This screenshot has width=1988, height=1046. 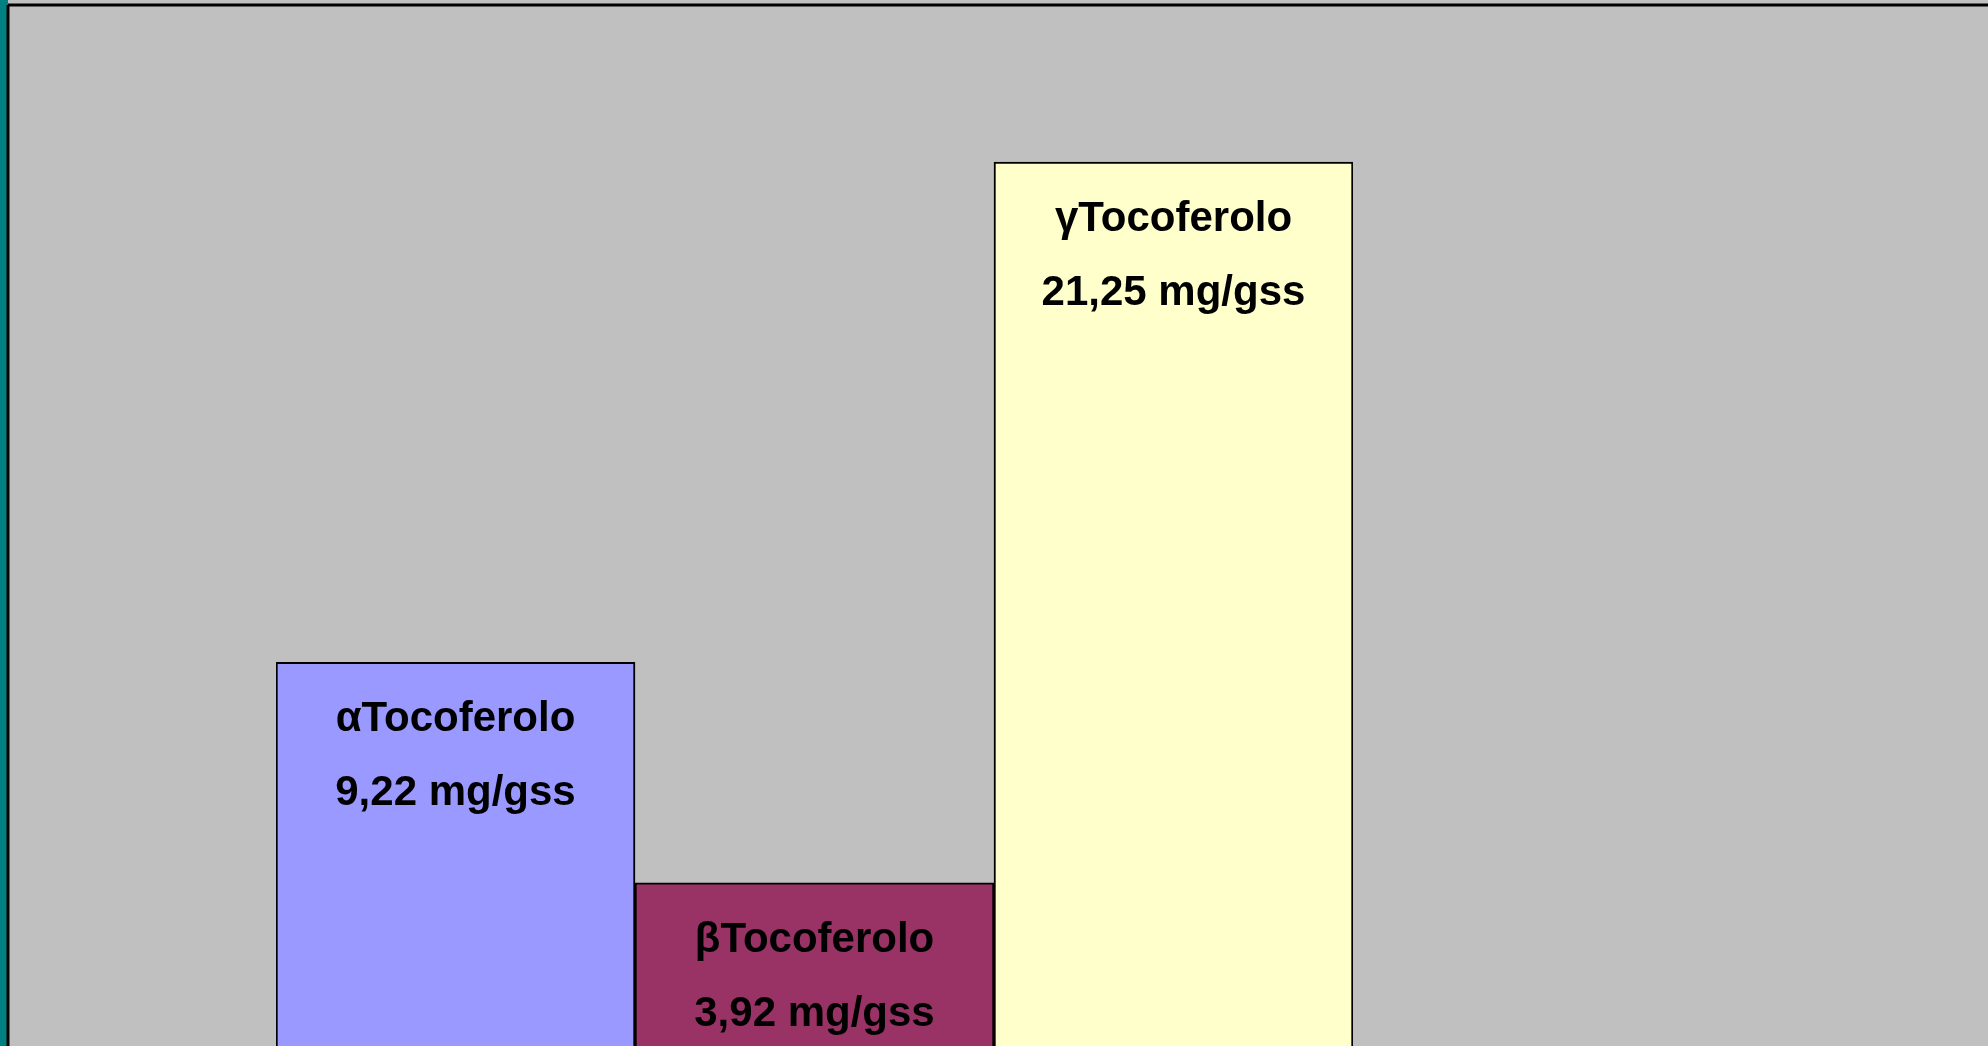 What do you see at coordinates (455, 791) in the screenshot?
I see `data-label: 9,22 mg/gss` at bounding box center [455, 791].